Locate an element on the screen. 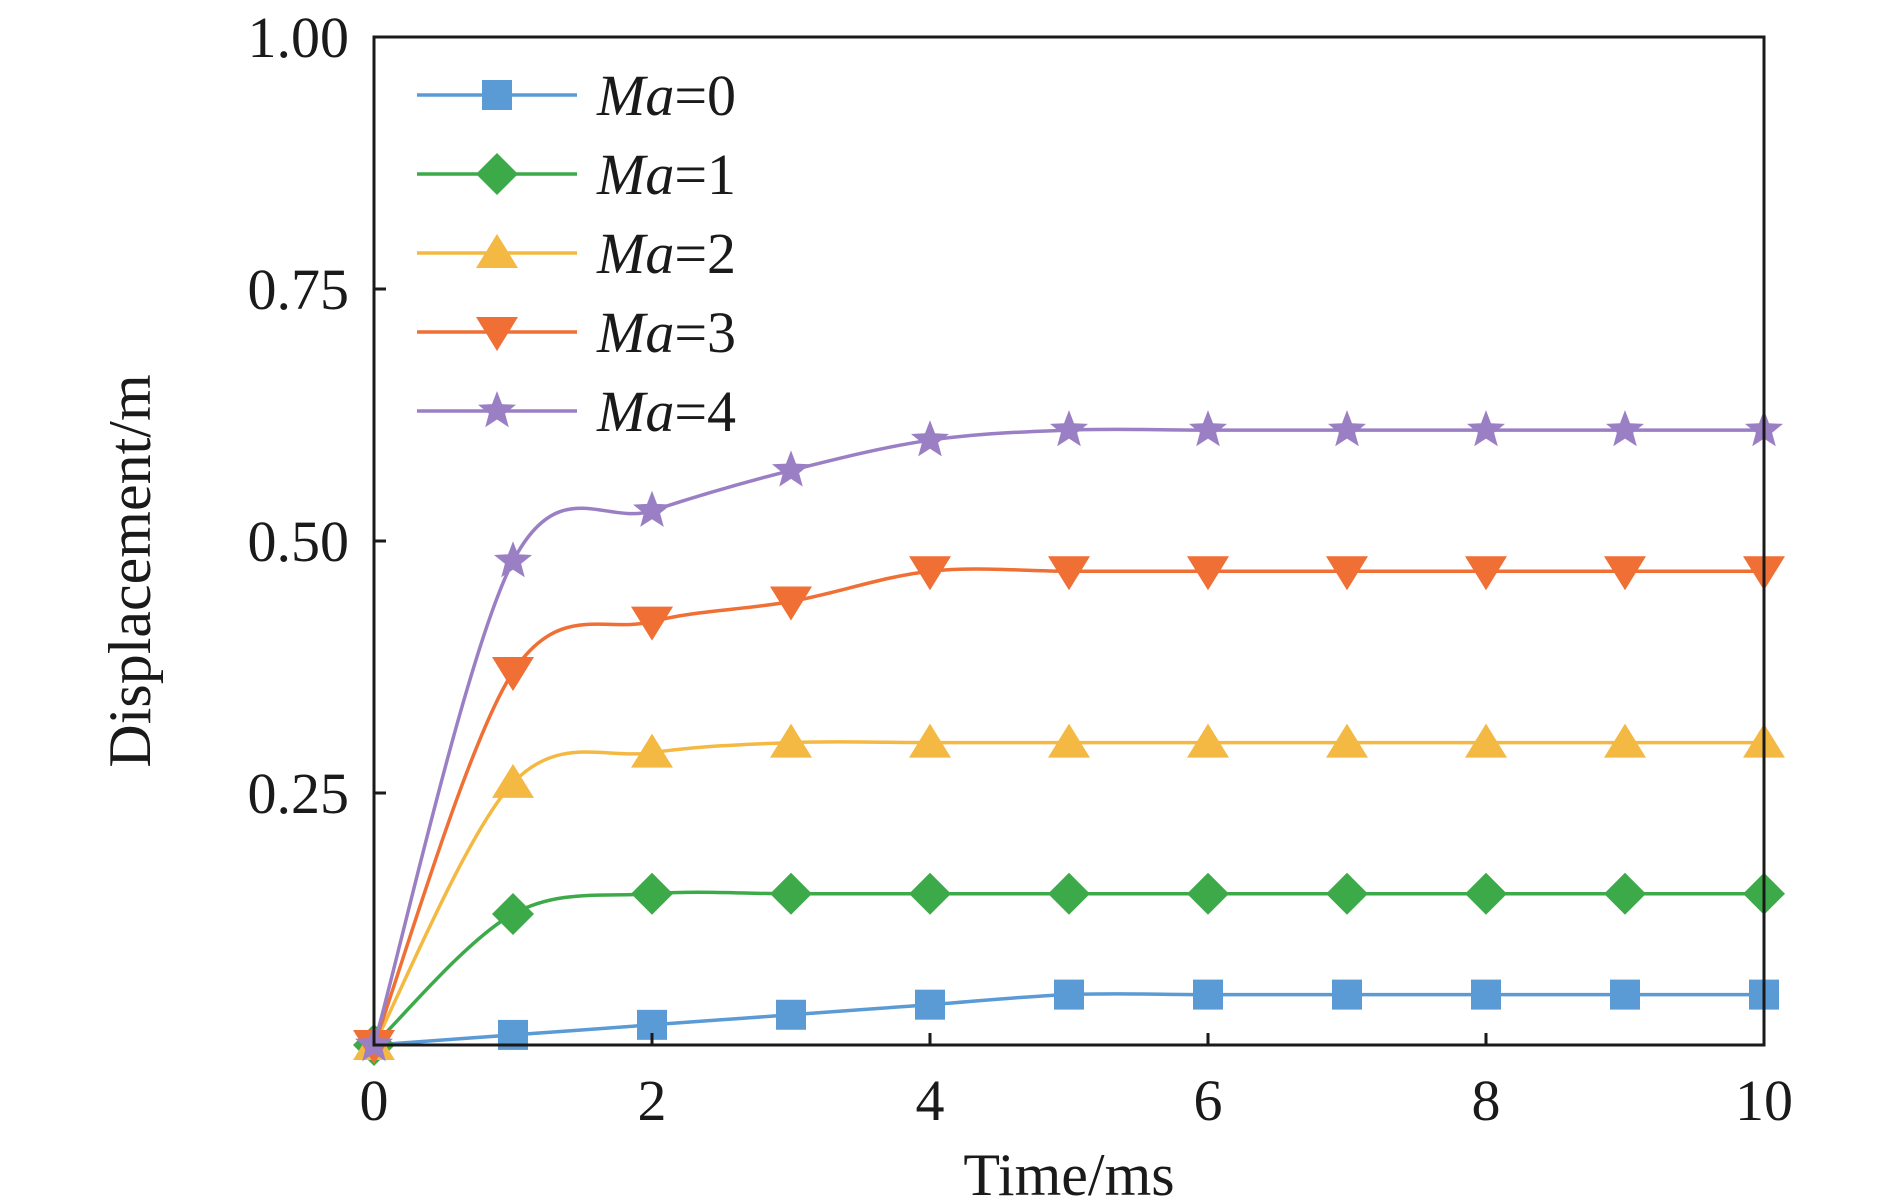 The width and height of the screenshot is (1890, 1203). legend-item: Ma=2 is located at coordinates (576, 253).